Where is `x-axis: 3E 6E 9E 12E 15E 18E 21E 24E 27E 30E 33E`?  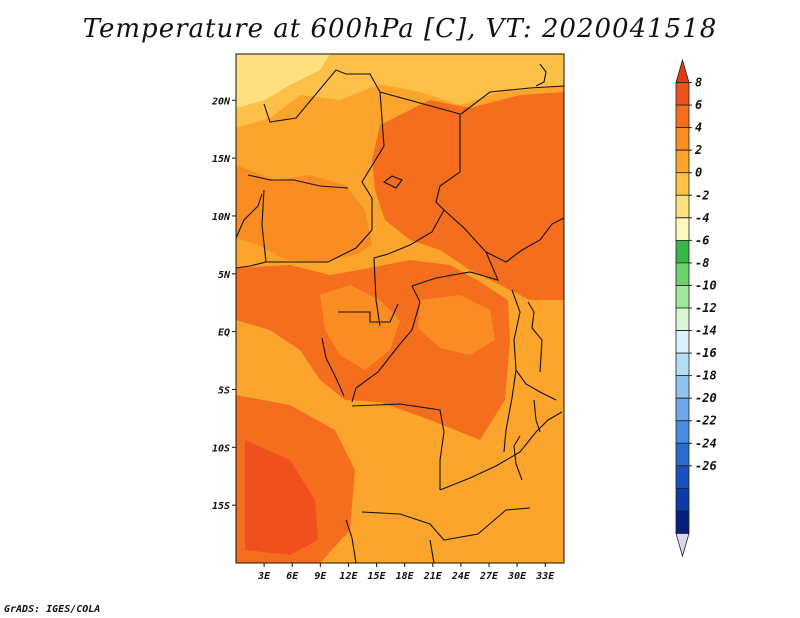
x-axis: 3E 6E 9E 12E 15E 18E 21E 24E 27E 30E 33E is located at coordinates (406, 572).